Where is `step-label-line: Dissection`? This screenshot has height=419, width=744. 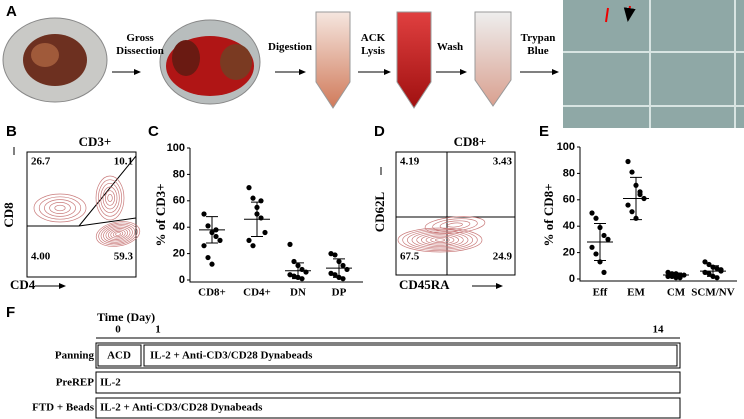 step-label-line: Dissection is located at coordinates (140, 51).